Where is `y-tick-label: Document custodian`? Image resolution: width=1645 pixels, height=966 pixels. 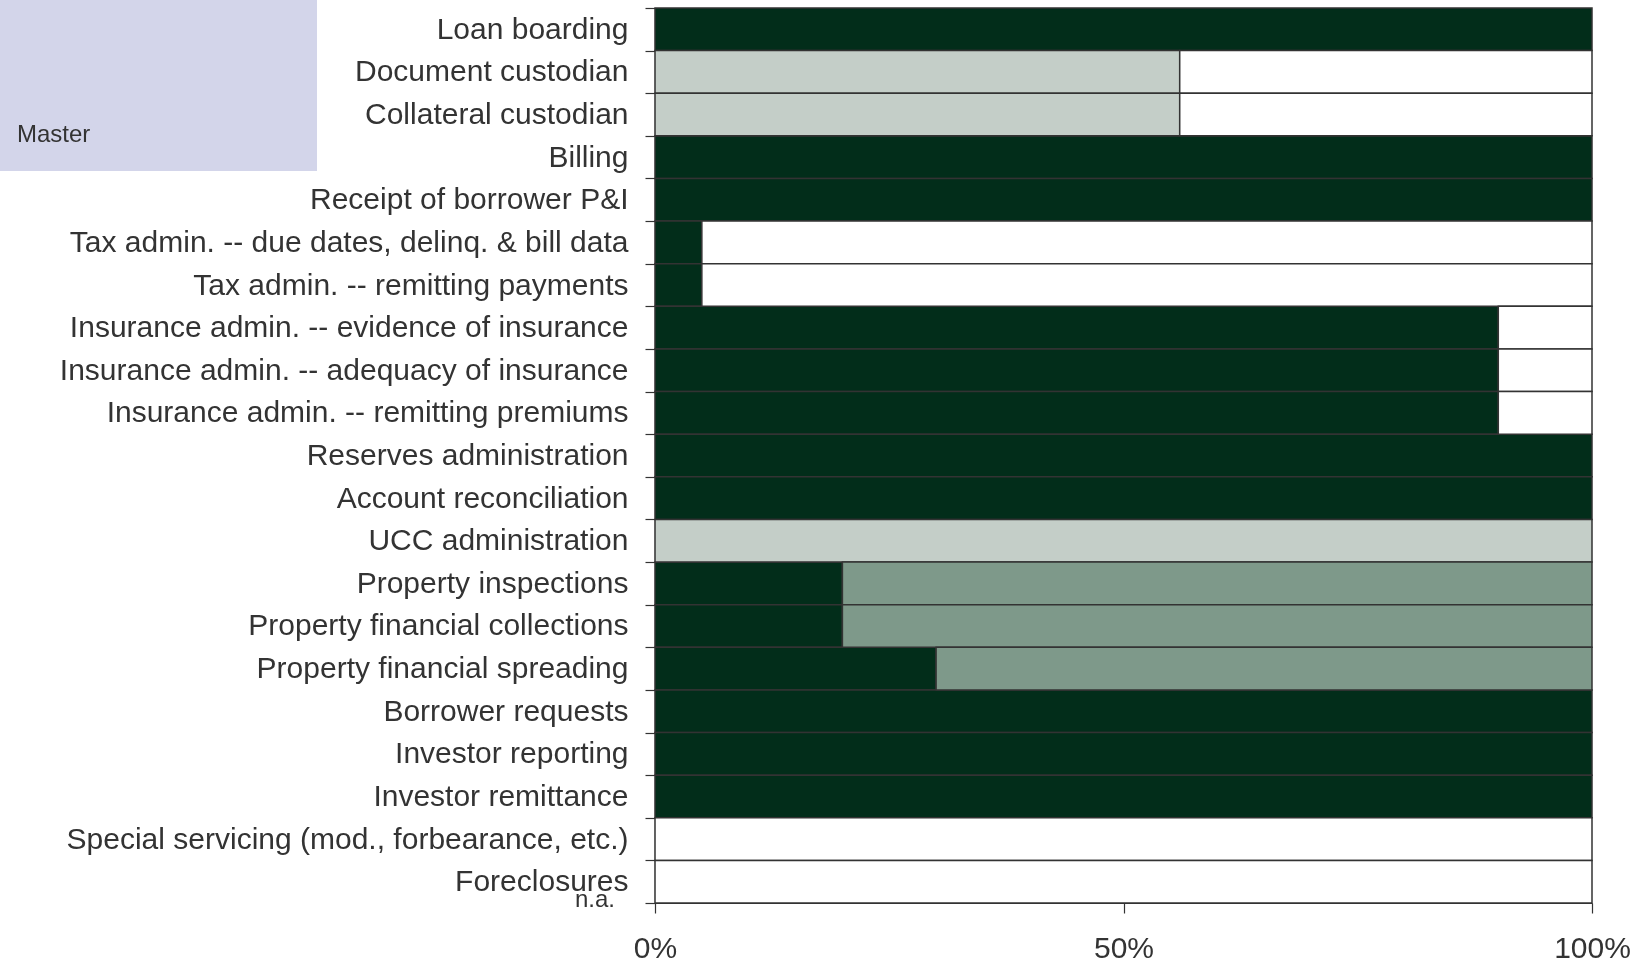 y-tick-label: Document custodian is located at coordinates (492, 71).